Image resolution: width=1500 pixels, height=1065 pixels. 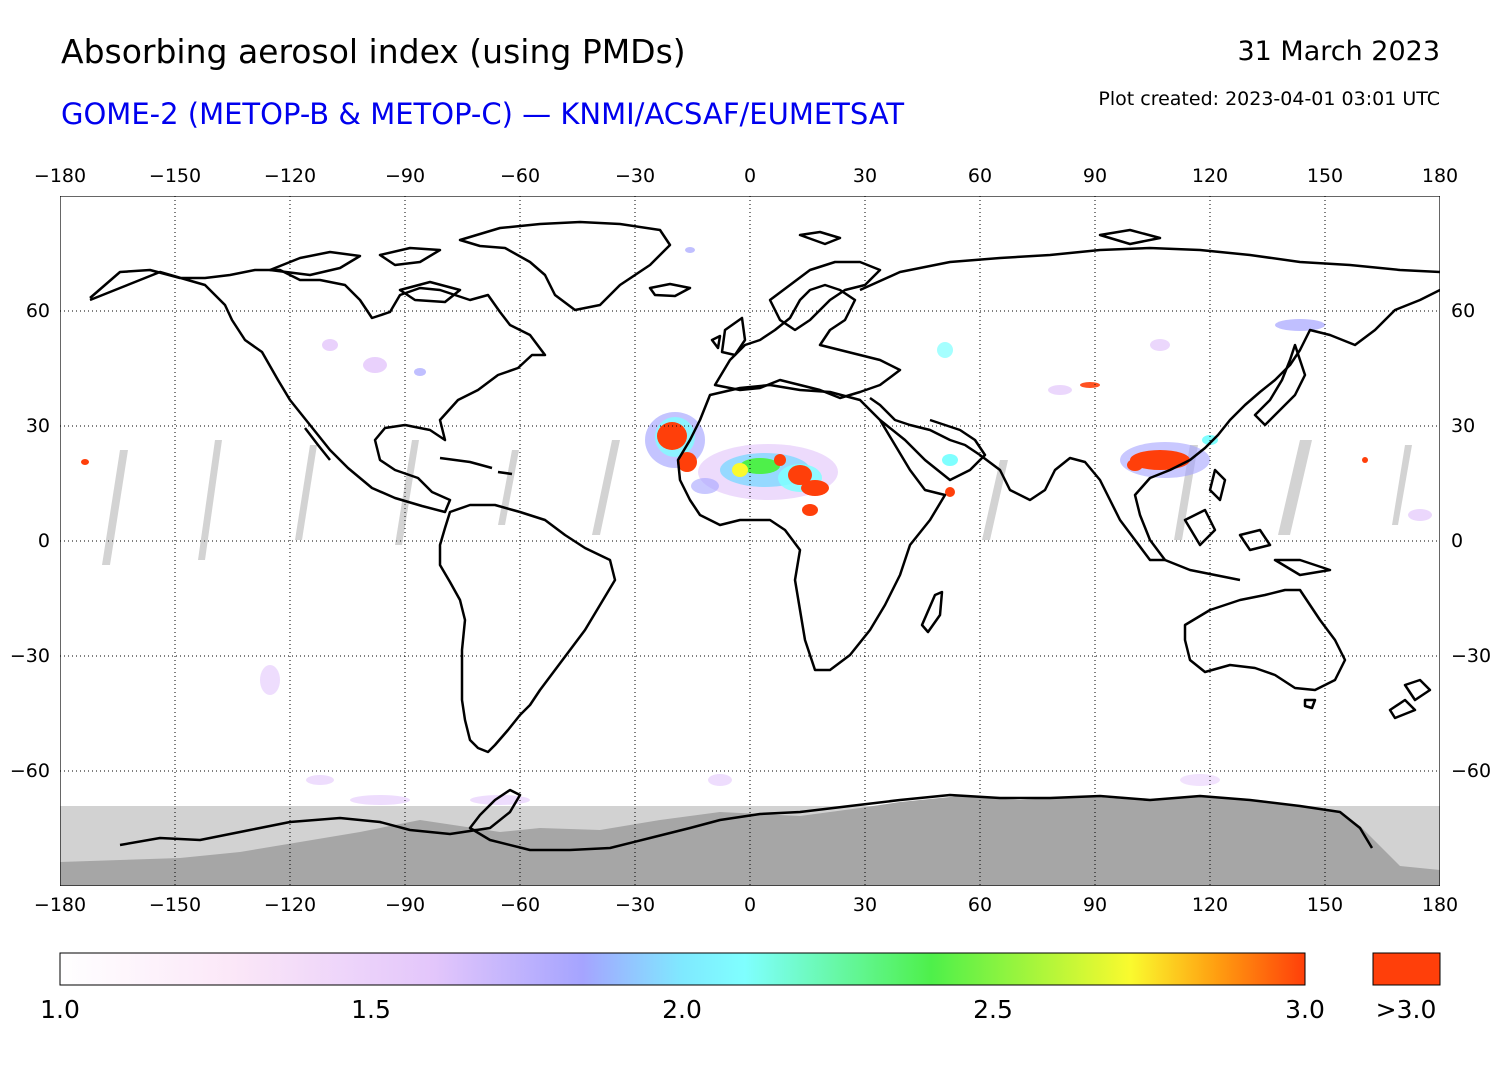 I want to click on lon-tick-bottom: 30, so click(x=865, y=905).